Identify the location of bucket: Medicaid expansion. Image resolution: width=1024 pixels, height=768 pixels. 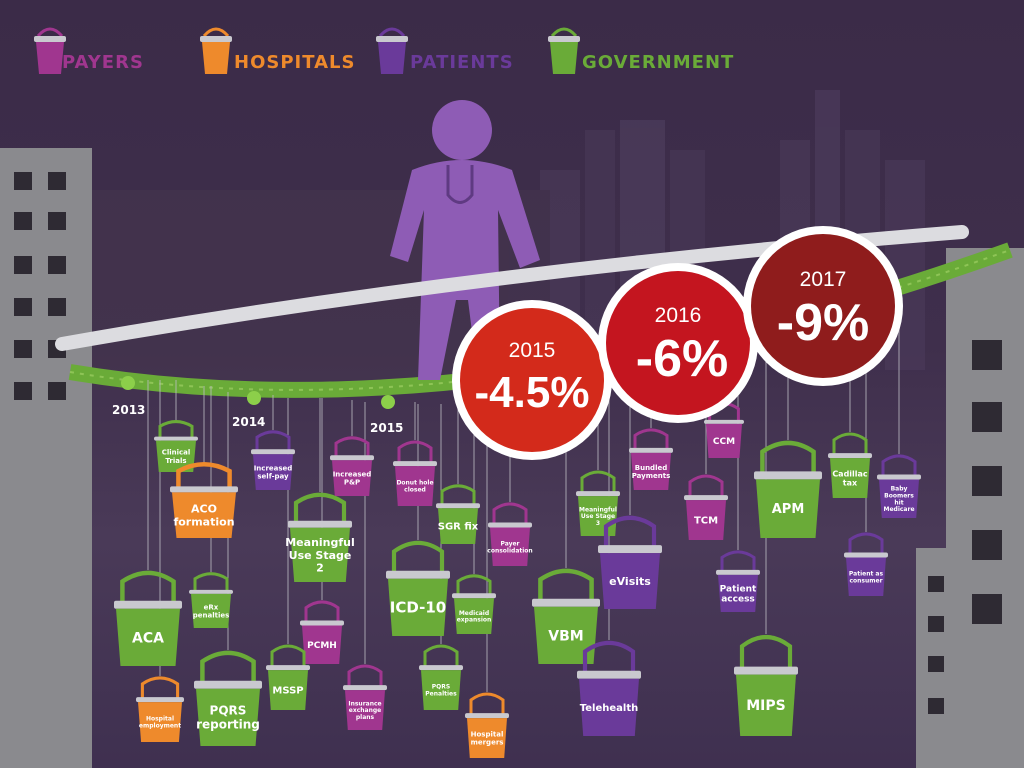
(474, 604).